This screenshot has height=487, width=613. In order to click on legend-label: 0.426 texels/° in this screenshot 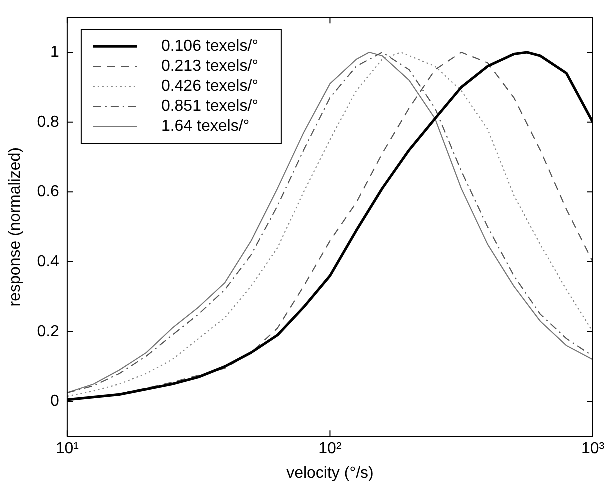, I will do `click(210, 87)`.